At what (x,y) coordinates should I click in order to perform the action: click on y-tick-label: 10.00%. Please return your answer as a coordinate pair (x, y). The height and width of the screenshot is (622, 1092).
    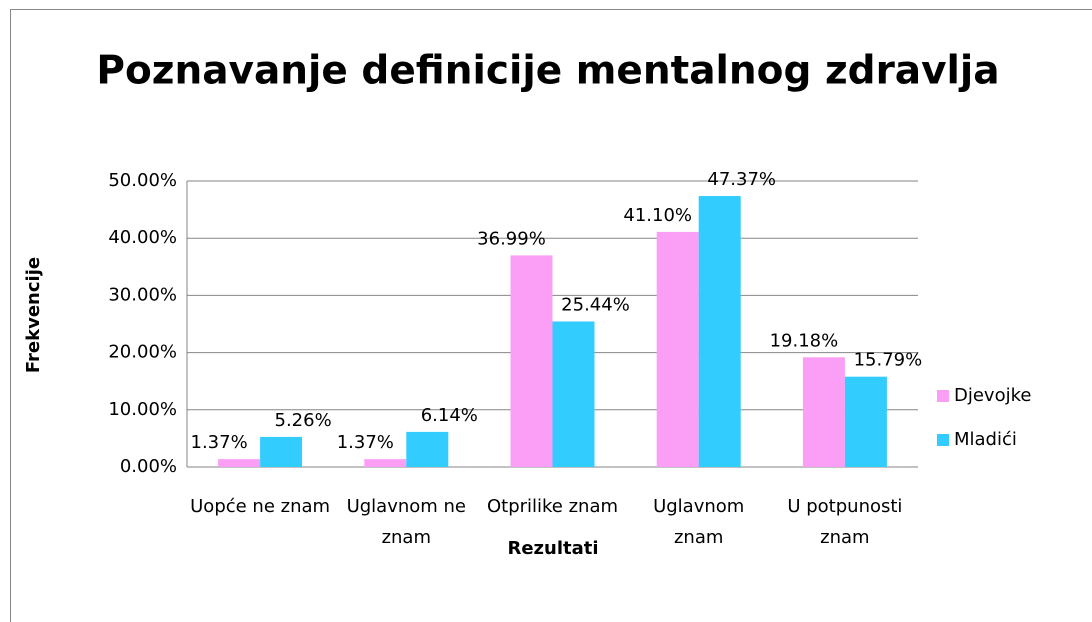
    Looking at the image, I should click on (142, 409).